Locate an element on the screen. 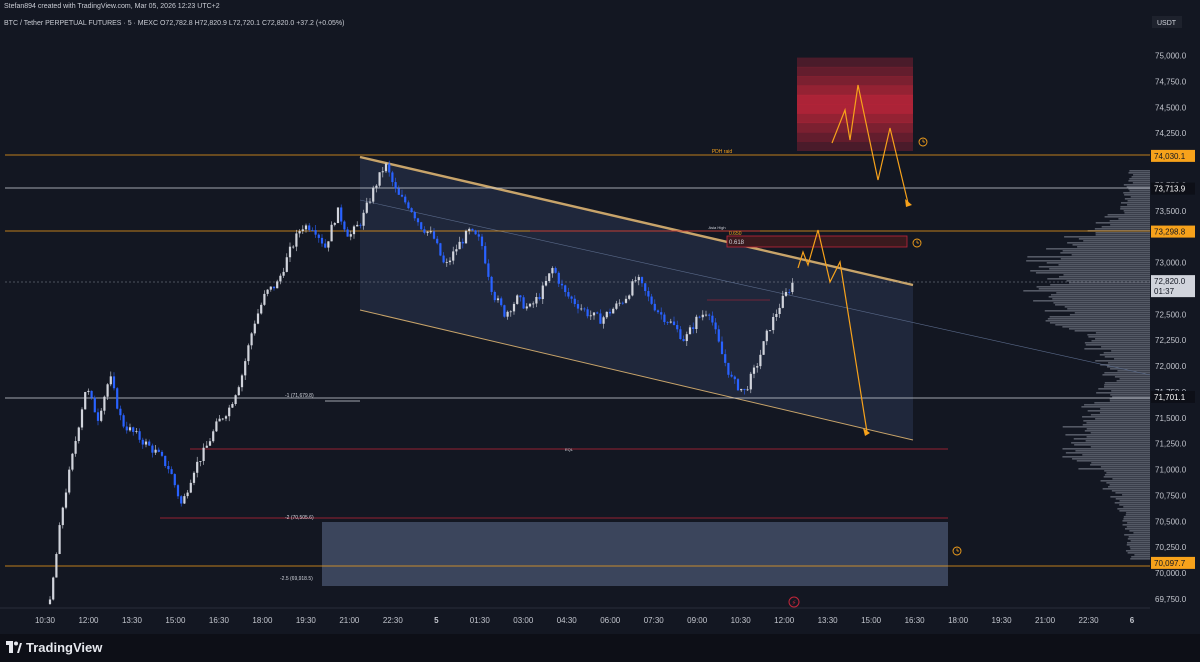  price-tick-label: 72,250.0 is located at coordinates (1171, 340).